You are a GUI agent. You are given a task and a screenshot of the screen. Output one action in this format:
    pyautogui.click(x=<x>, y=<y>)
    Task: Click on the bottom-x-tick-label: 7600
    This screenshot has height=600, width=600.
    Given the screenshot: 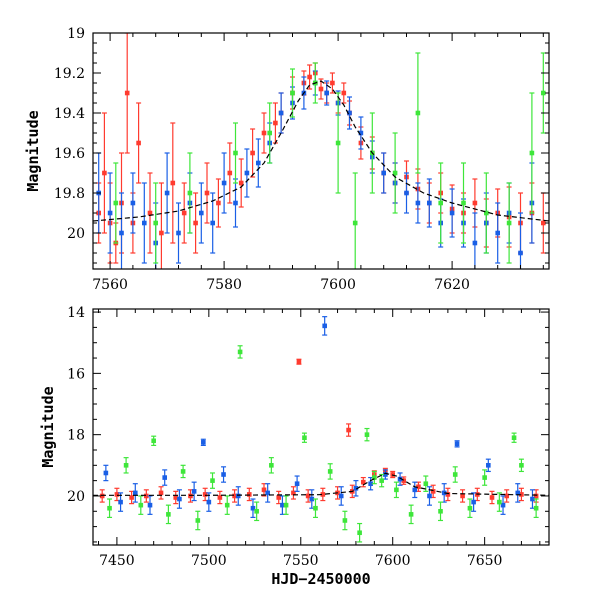 What is the action you would take?
    pyautogui.click(x=393, y=561)
    